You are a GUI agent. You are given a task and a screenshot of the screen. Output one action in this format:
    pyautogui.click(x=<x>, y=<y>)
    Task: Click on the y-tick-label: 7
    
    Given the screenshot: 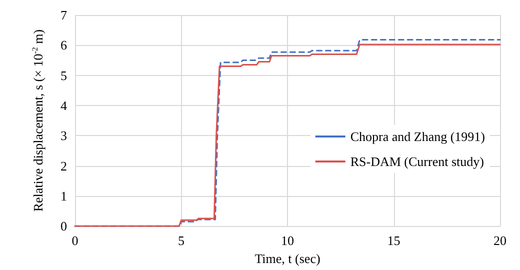 What is the action you would take?
    pyautogui.click(x=64, y=15)
    